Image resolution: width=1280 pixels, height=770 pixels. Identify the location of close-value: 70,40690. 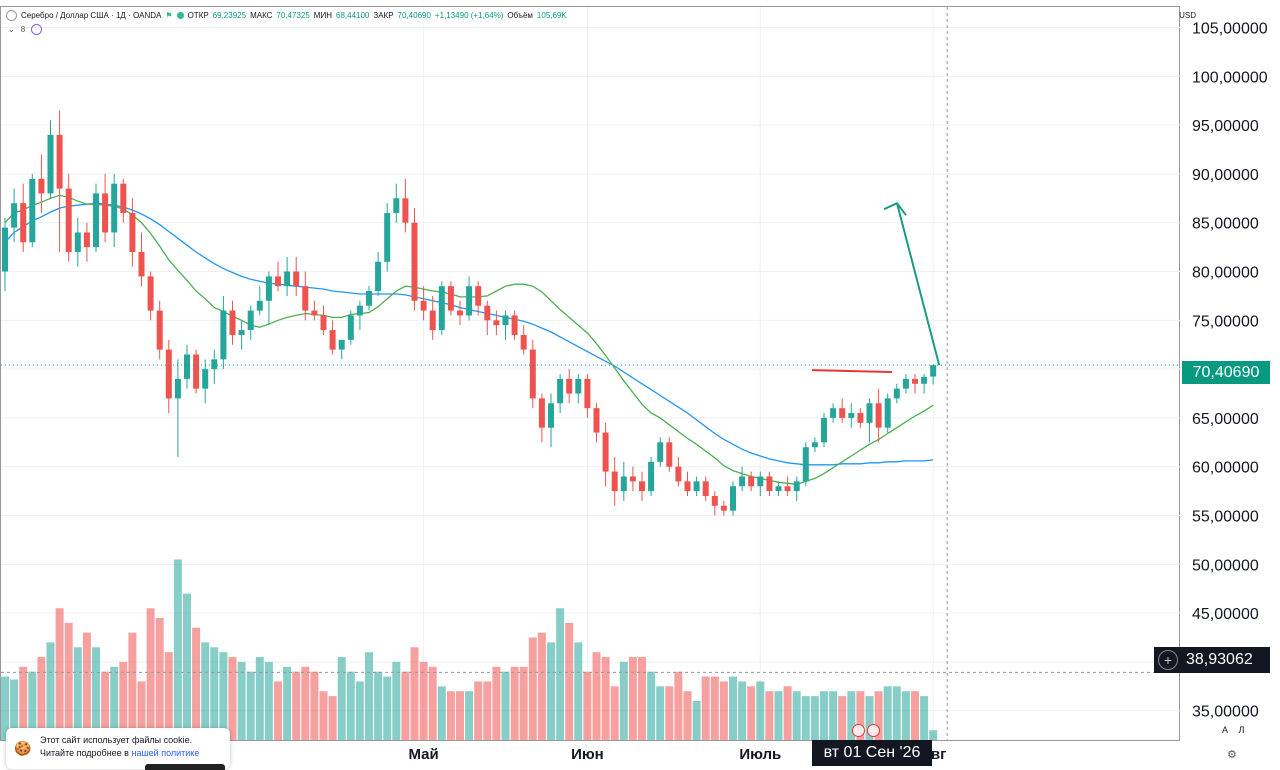
(414, 15).